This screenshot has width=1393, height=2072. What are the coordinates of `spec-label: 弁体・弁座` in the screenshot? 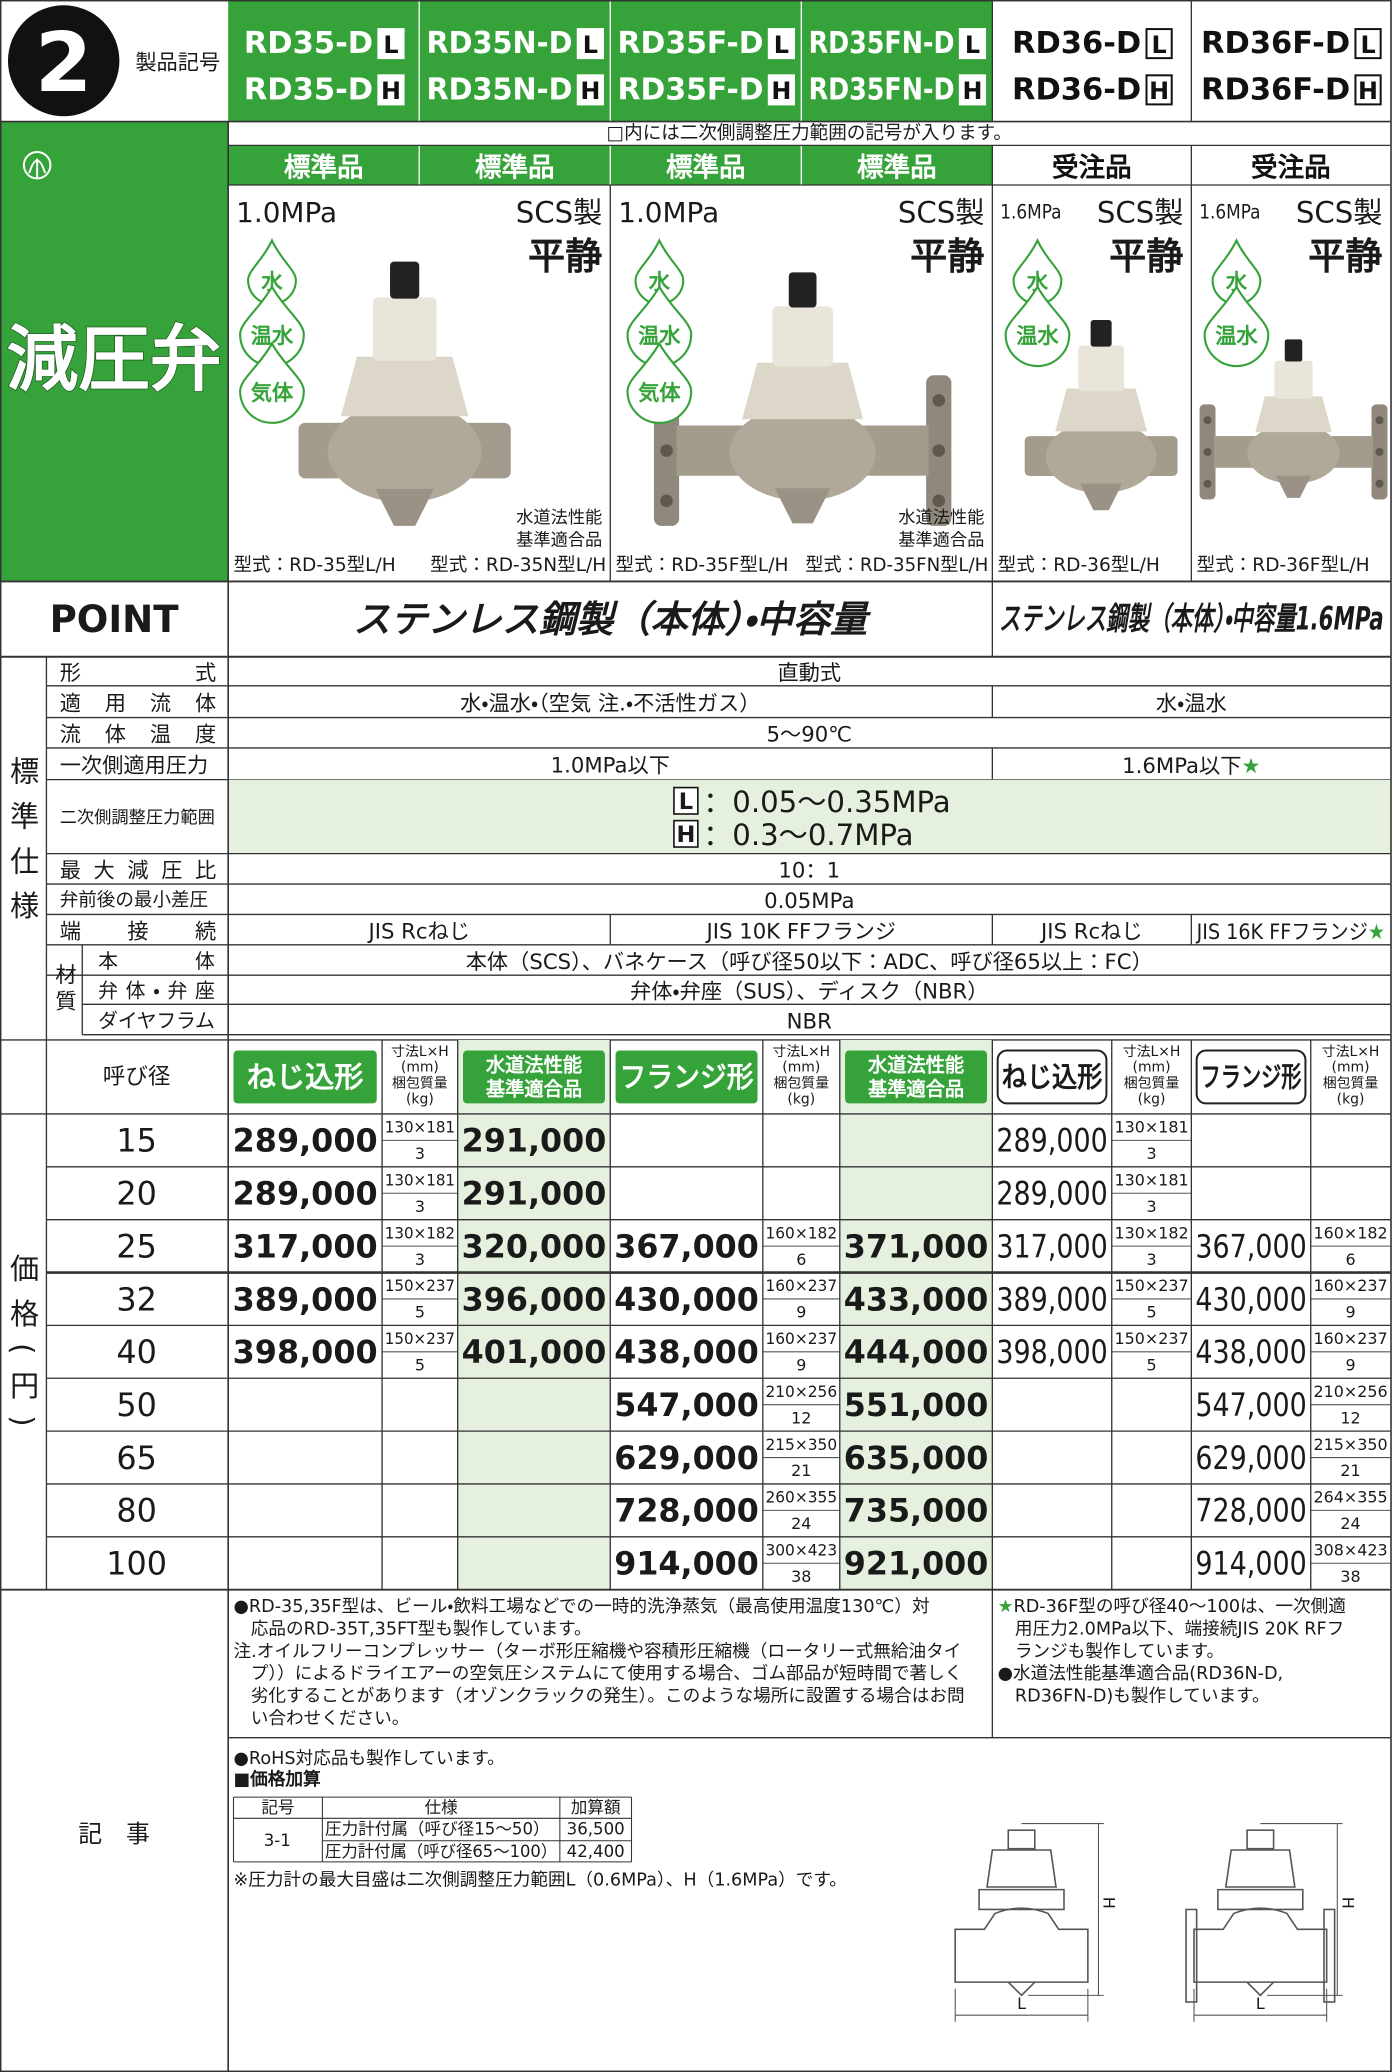 It's located at (156, 991).